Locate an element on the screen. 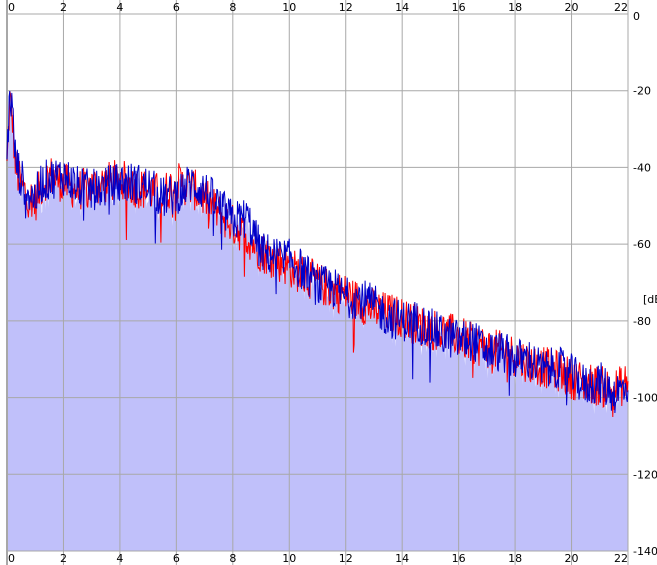 This screenshot has width=657, height=565. y-tick-label: -40 is located at coordinates (642, 167).